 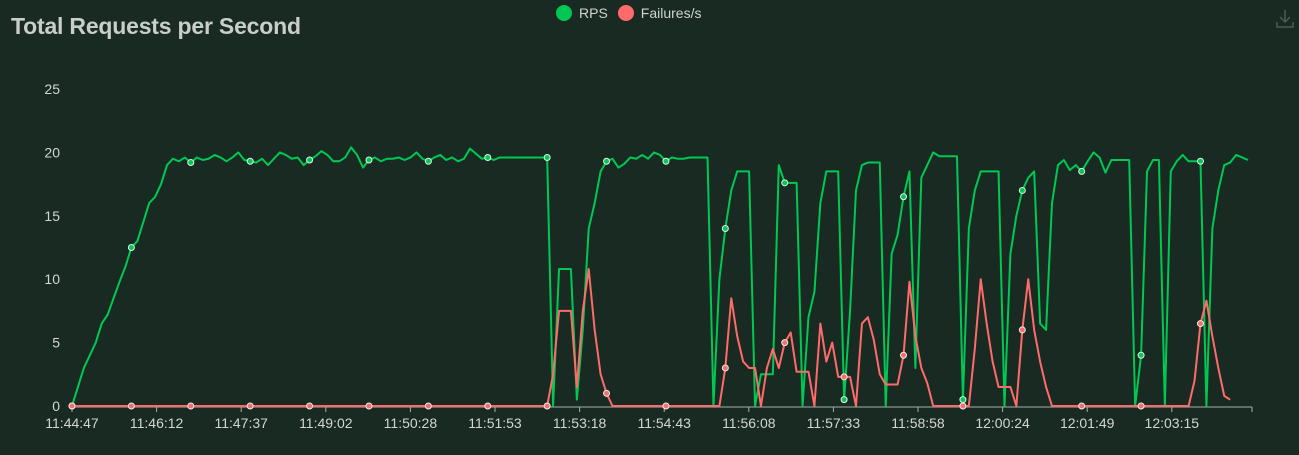 What do you see at coordinates (52, 89) in the screenshot?
I see `y-tick-label: 25` at bounding box center [52, 89].